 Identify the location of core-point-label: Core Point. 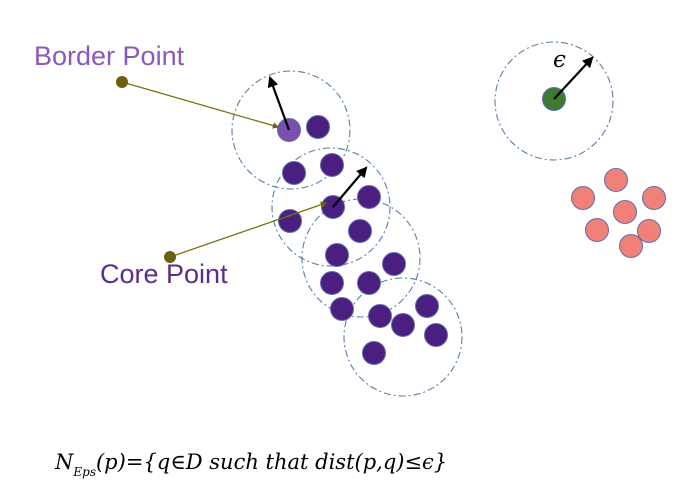
(164, 274).